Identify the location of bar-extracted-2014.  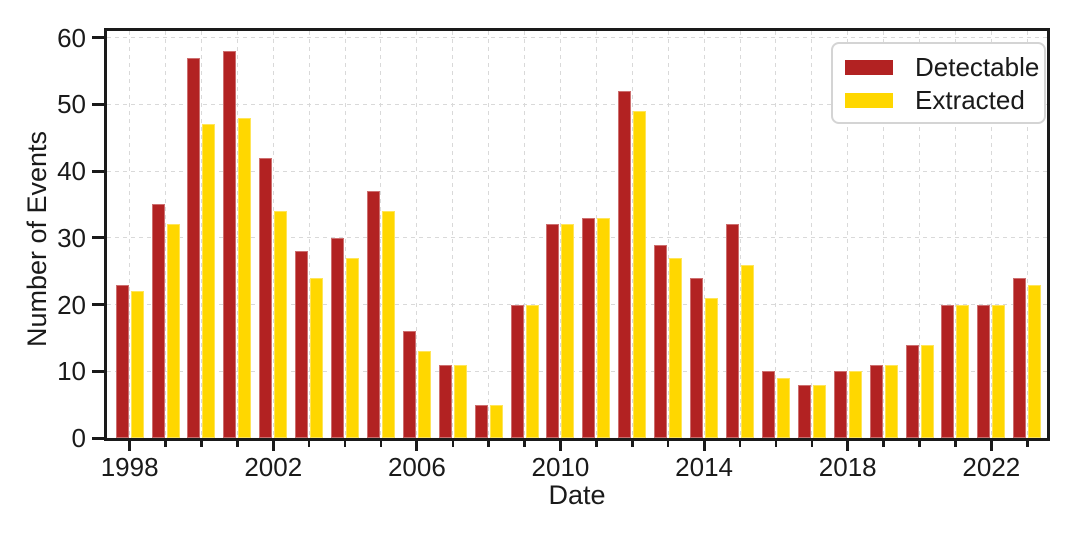
(712, 367).